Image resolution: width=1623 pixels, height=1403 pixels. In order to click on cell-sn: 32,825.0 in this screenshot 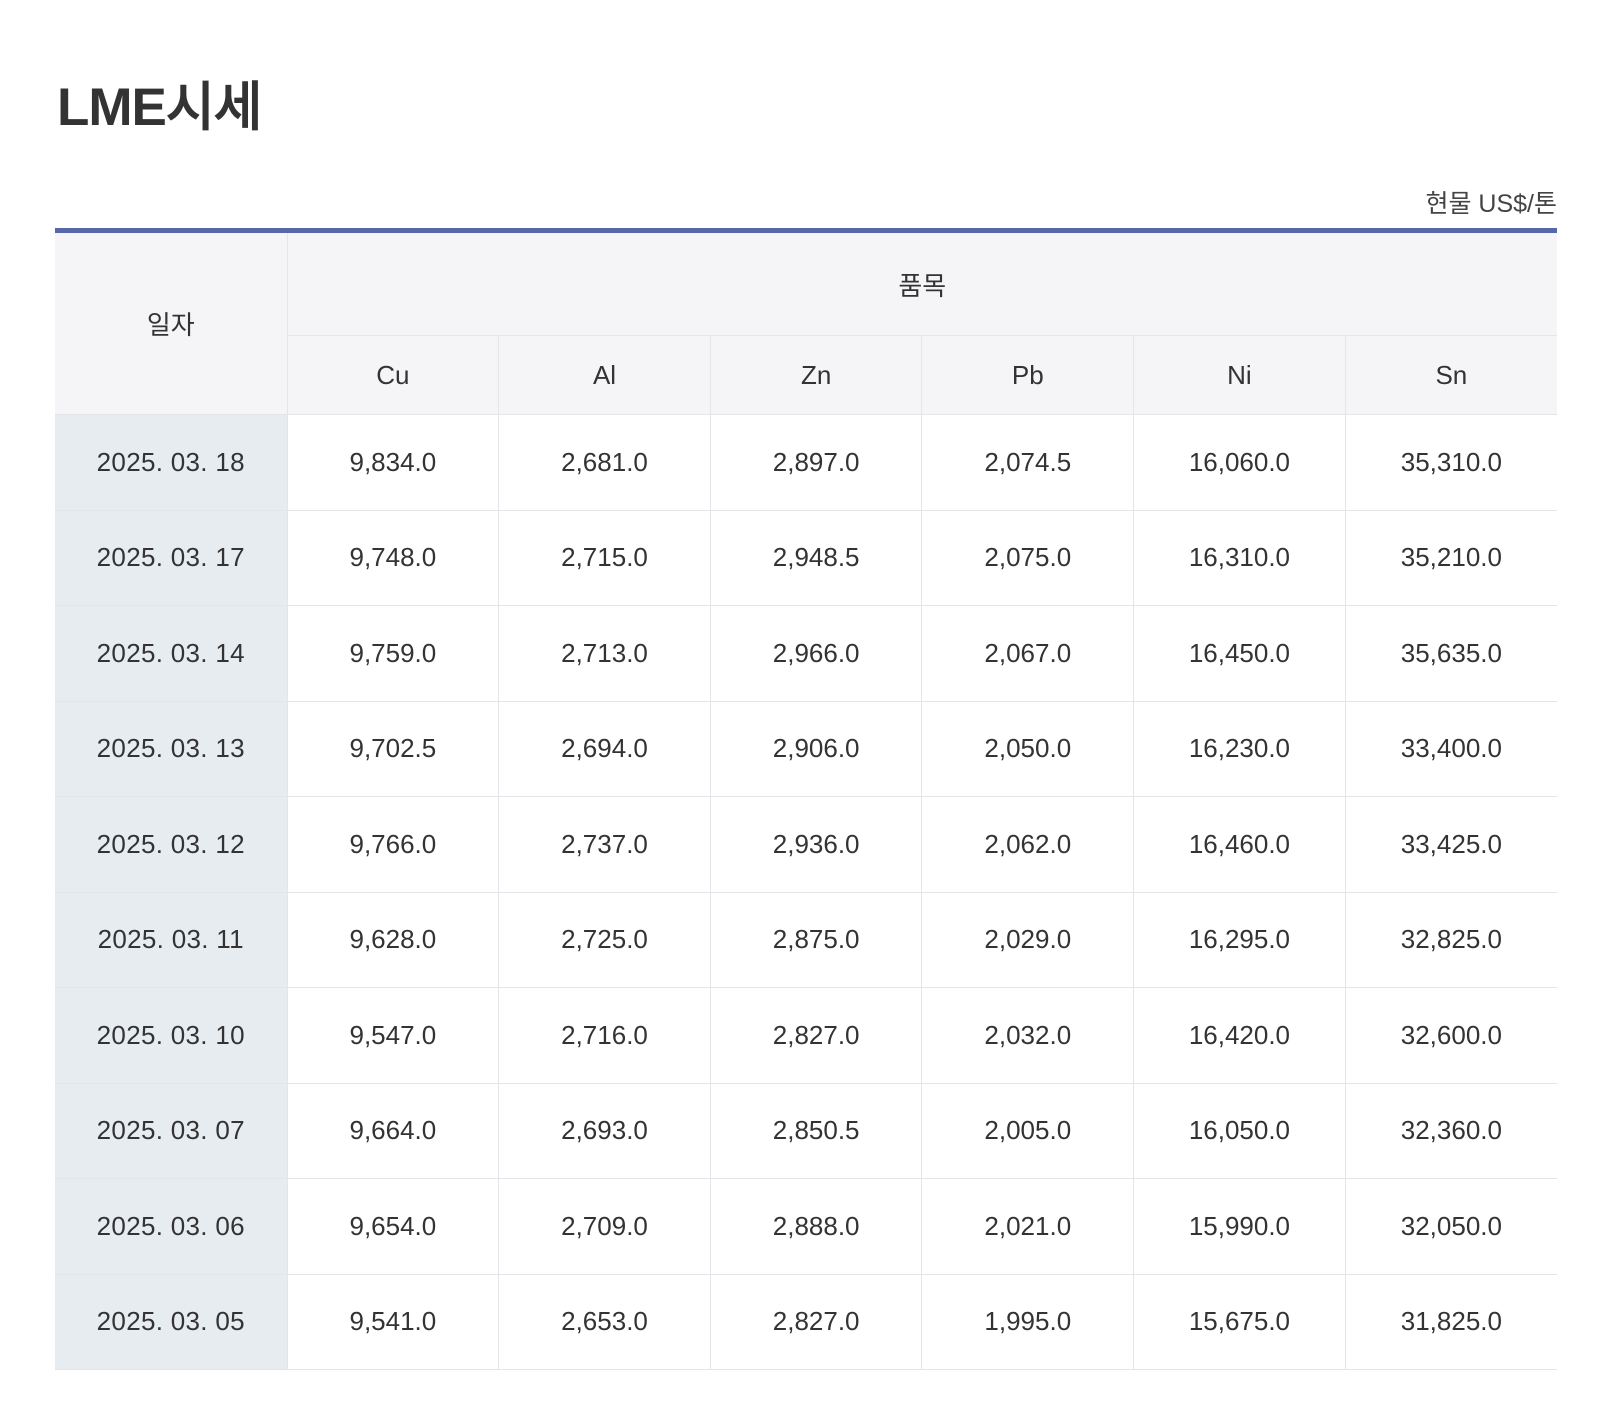, I will do `click(1451, 940)`.